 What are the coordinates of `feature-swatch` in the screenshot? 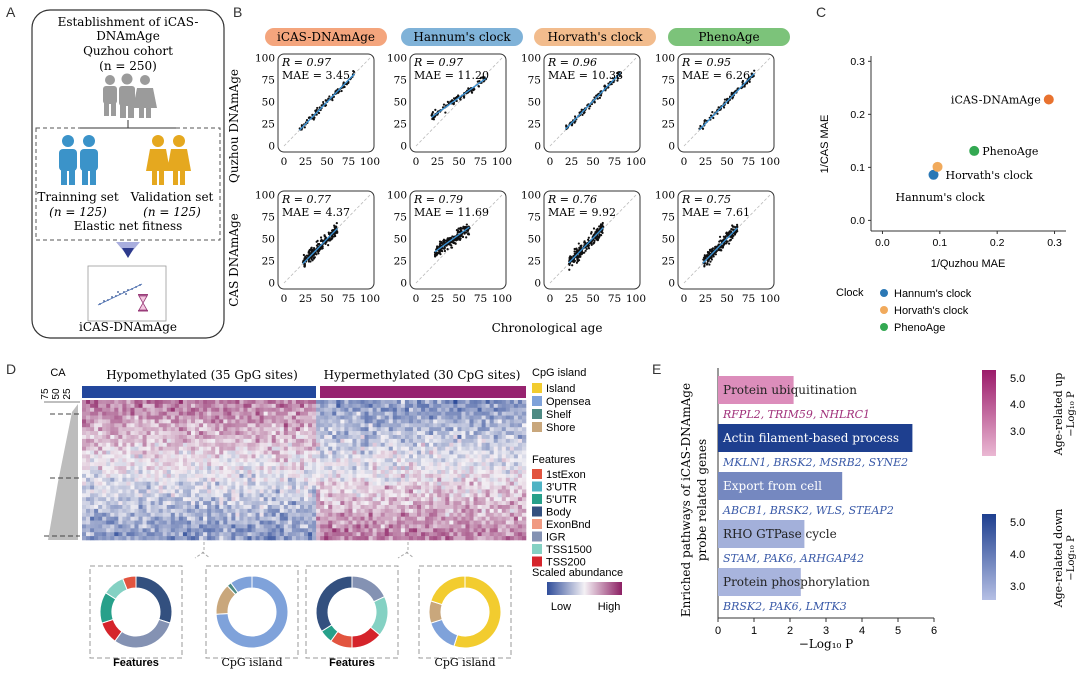 It's located at (537, 536).